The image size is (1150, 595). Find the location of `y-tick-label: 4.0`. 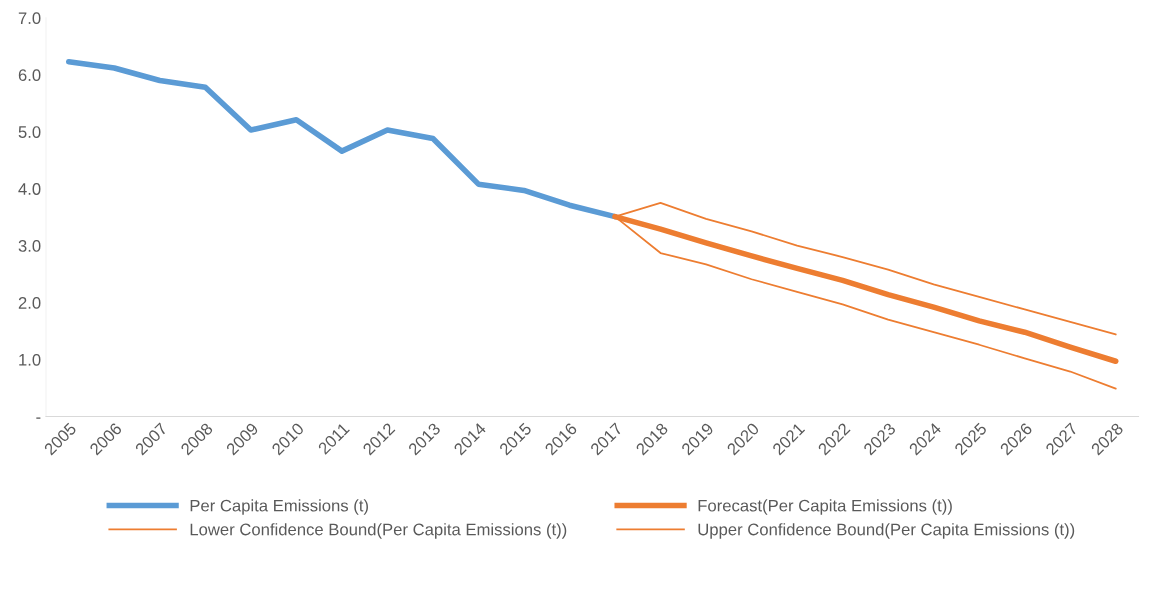

y-tick-label: 4.0 is located at coordinates (29, 189).